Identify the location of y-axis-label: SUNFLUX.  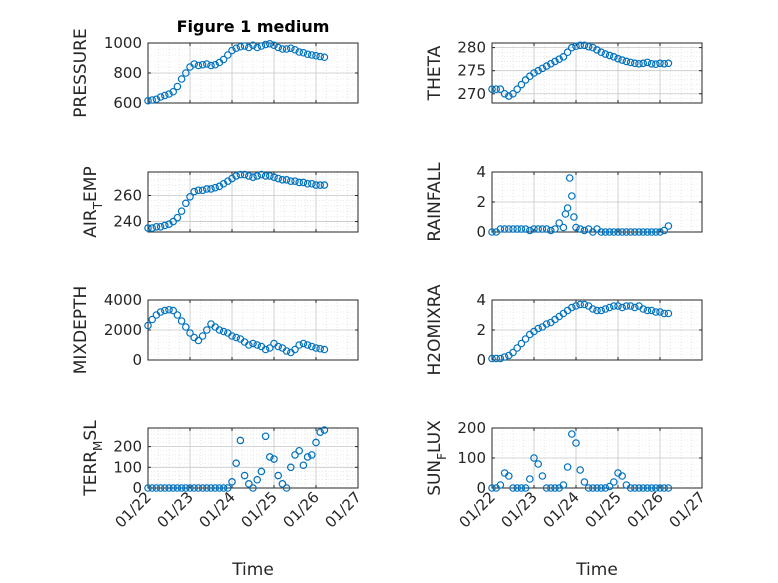
(437, 458).